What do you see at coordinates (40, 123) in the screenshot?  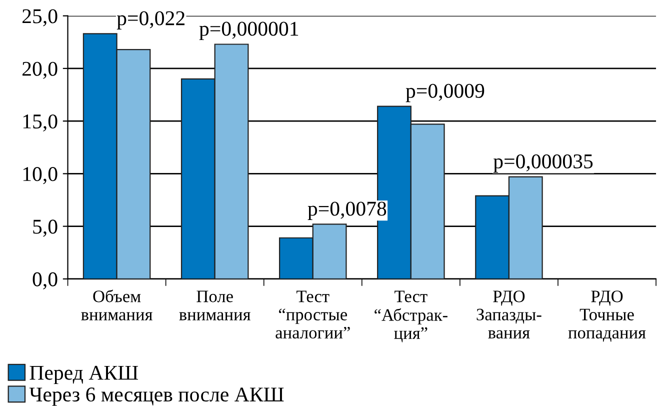 I see `y-tick-label: 15,0` at bounding box center [40, 123].